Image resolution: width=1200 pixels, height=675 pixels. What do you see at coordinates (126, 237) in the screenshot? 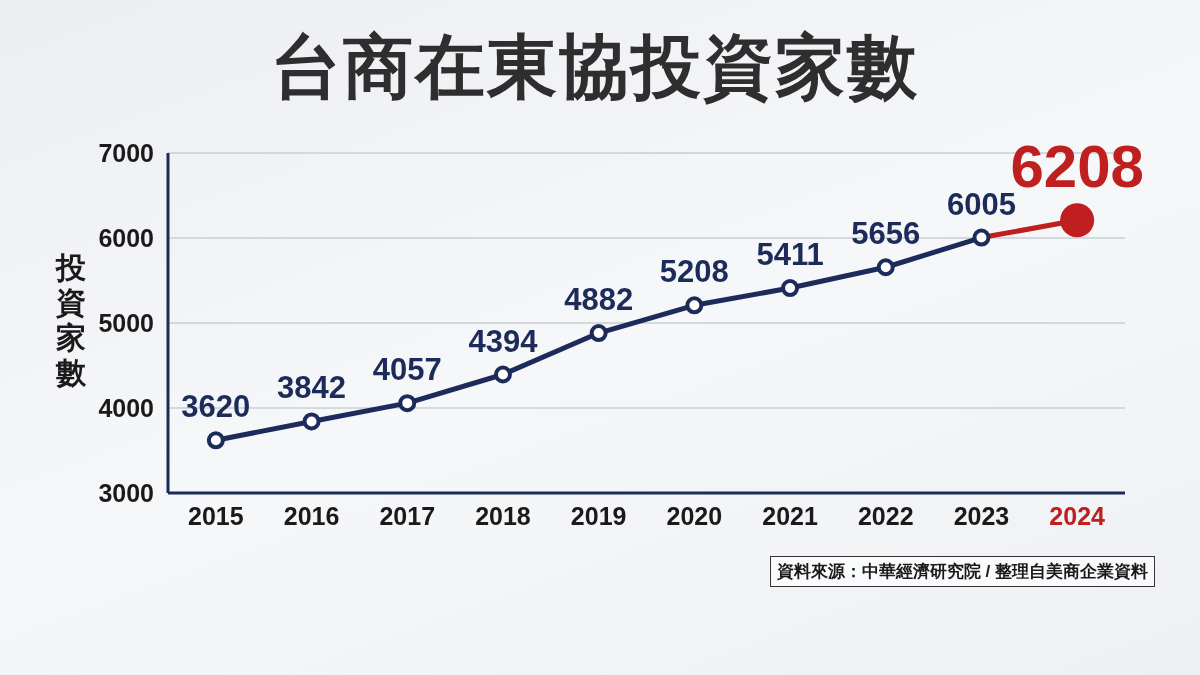
I see `y-tick-label: 6000` at bounding box center [126, 237].